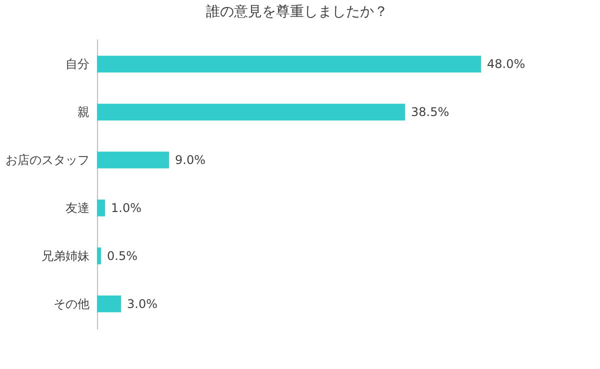  Describe the element at coordinates (78, 64) in the screenshot. I see `y-tick-label: 自分` at that location.